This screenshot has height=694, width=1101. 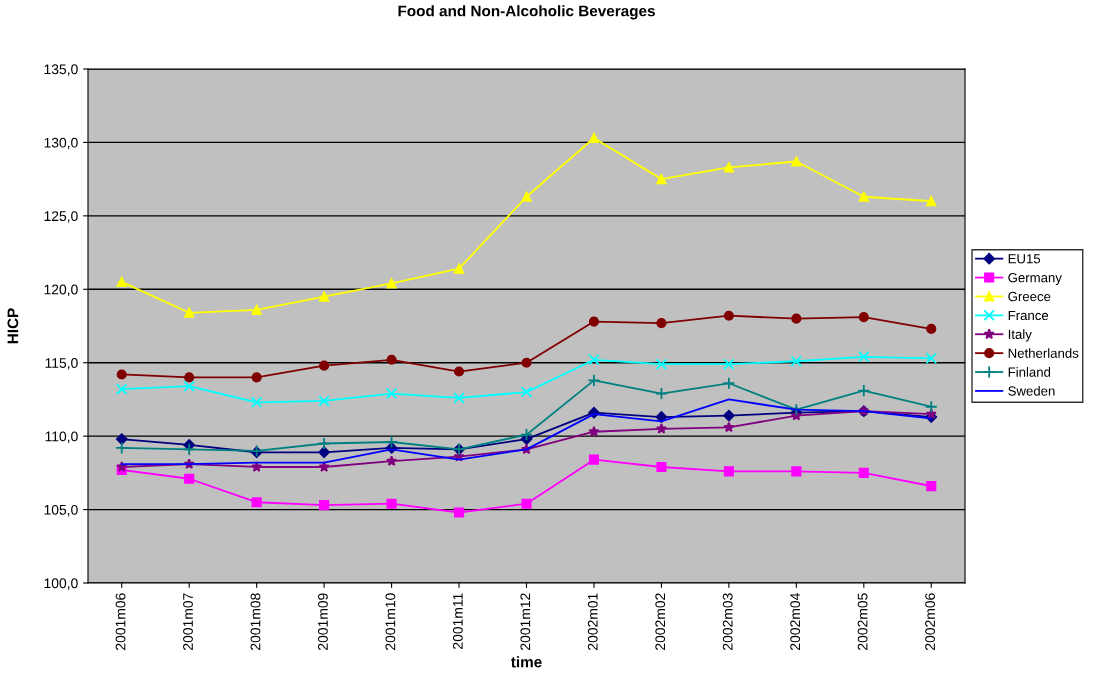 What do you see at coordinates (525, 621) in the screenshot?
I see `x-tick-label: 2001m12` at bounding box center [525, 621].